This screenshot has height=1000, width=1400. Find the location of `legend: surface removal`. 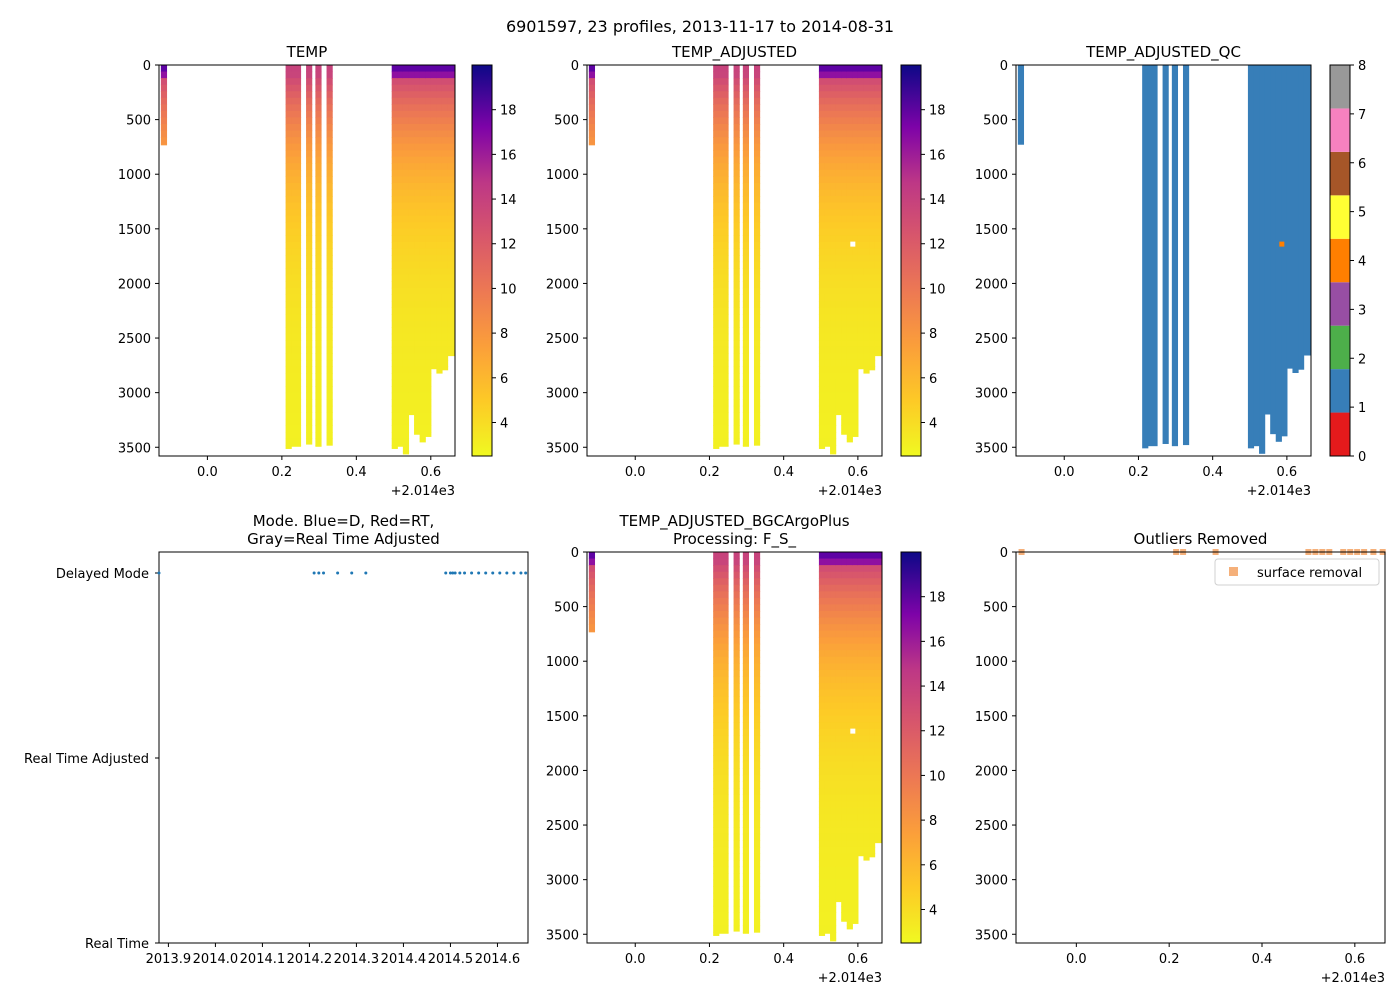

legend: surface removal is located at coordinates (1297, 572).